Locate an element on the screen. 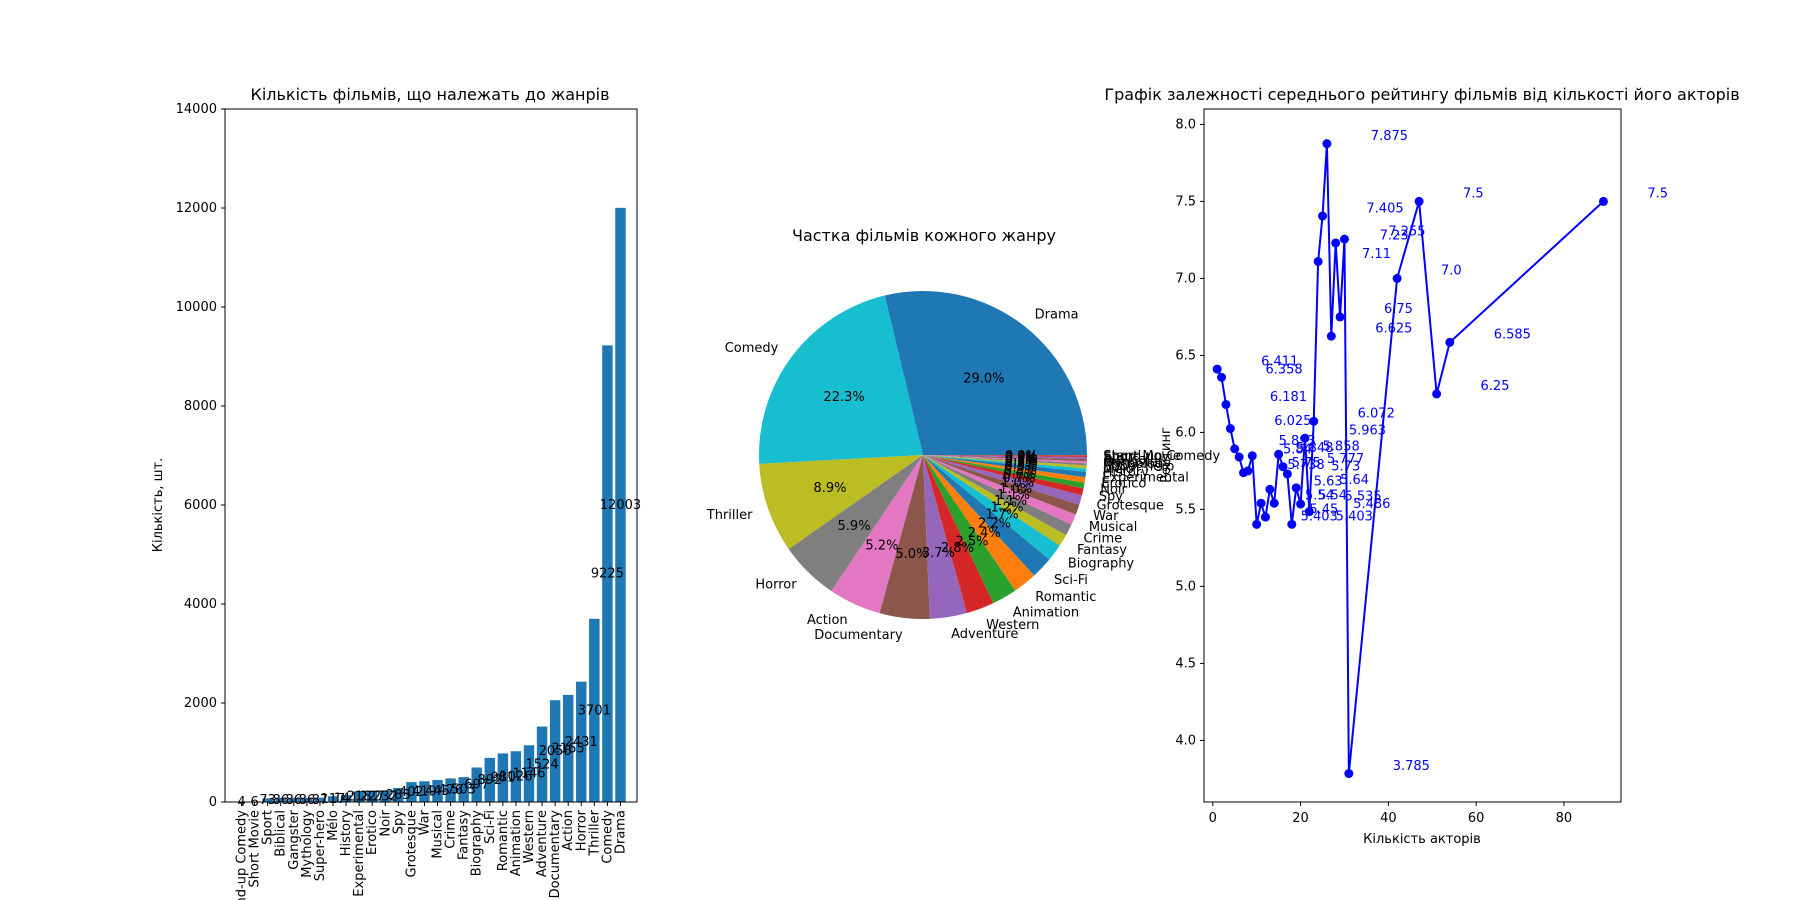 The width and height of the screenshot is (1800, 900). pie-slice-label: Biography is located at coordinates (1101, 563).